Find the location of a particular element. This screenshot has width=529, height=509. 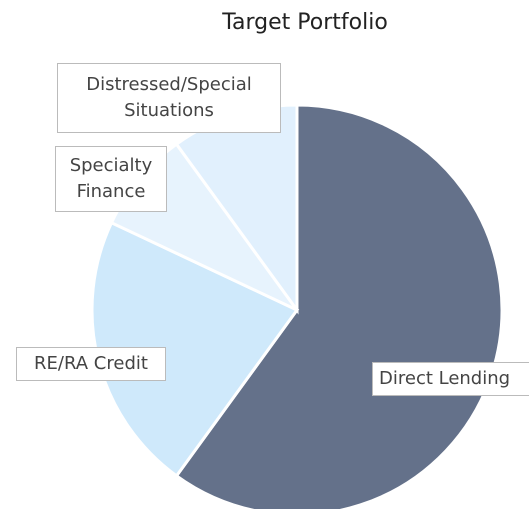

slice-label: Specialty Finance is located at coordinates (111, 179).